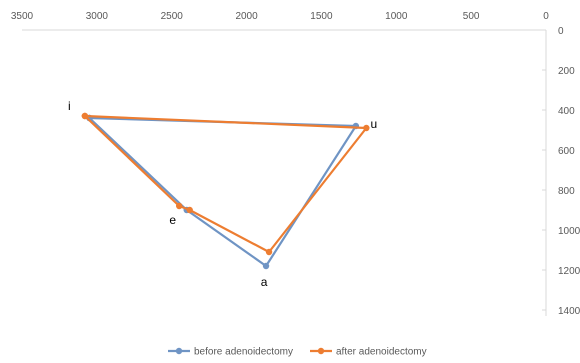 The image size is (580, 363). Describe the element at coordinates (243, 352) in the screenshot. I see `legend-label: before adenoidectomy` at that location.